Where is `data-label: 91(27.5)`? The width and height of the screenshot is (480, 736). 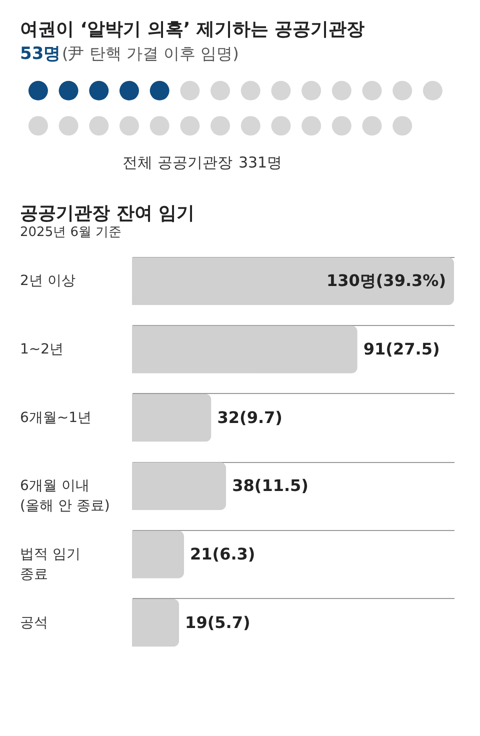
data-label: 91(27.5) is located at coordinates (401, 349).